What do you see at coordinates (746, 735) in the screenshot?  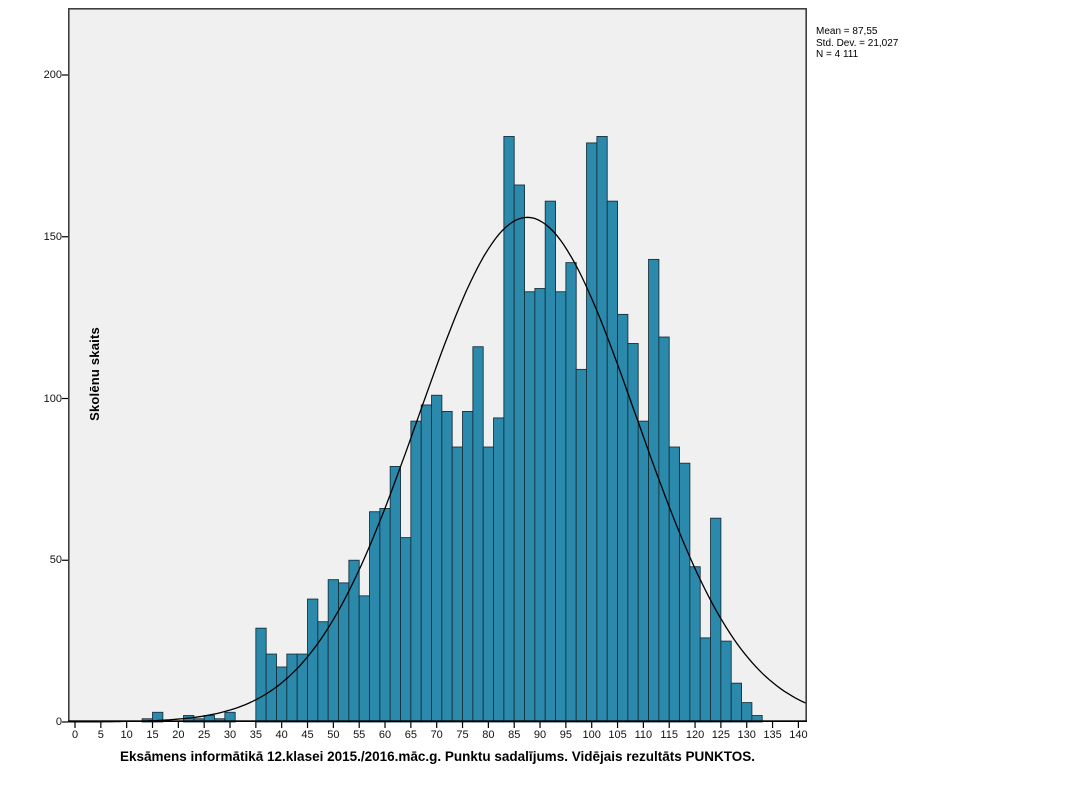 I see `x-tick-label: 130` at bounding box center [746, 735].